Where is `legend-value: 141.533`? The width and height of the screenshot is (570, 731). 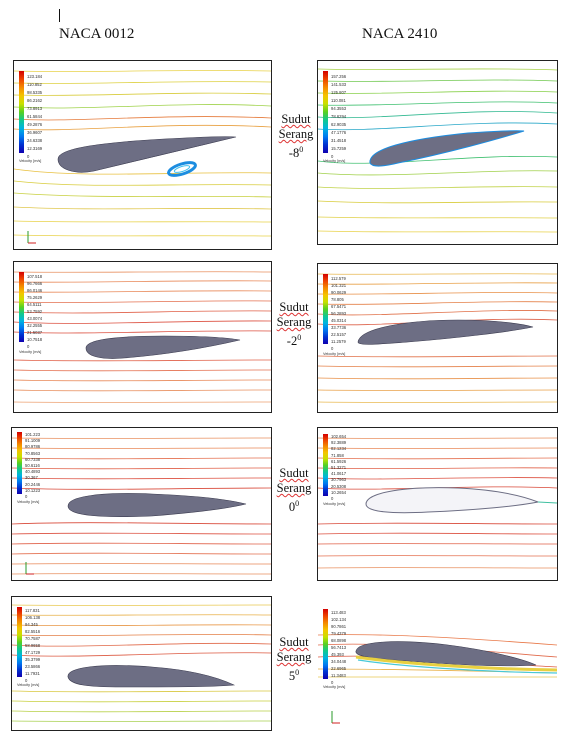 legend-value: 141.533 is located at coordinates (339, 84).